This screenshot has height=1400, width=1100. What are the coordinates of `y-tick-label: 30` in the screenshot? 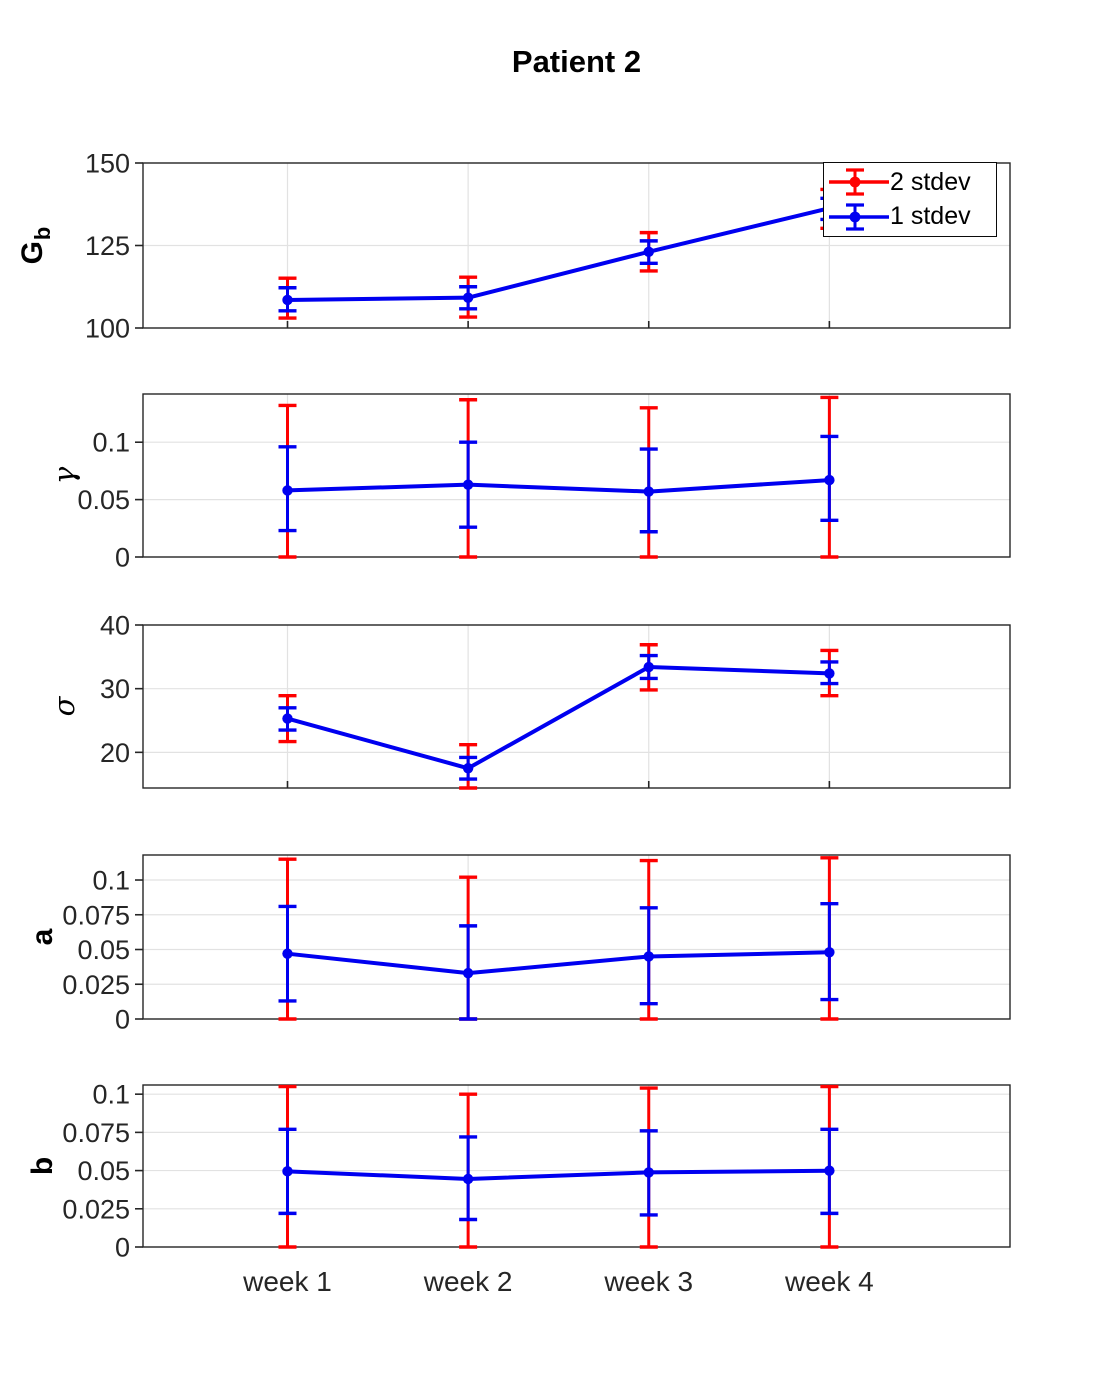 It's located at (115, 689).